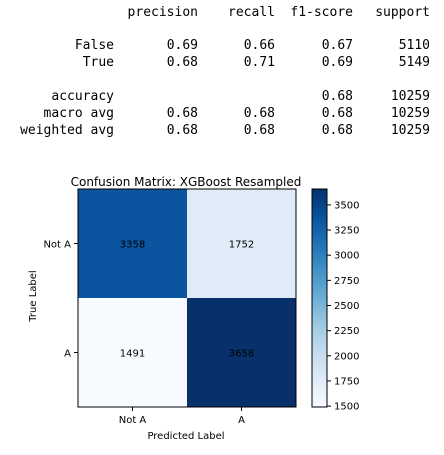 This screenshot has height=455, width=444. I want to click on cell-precision: 0.69, so click(182, 45).